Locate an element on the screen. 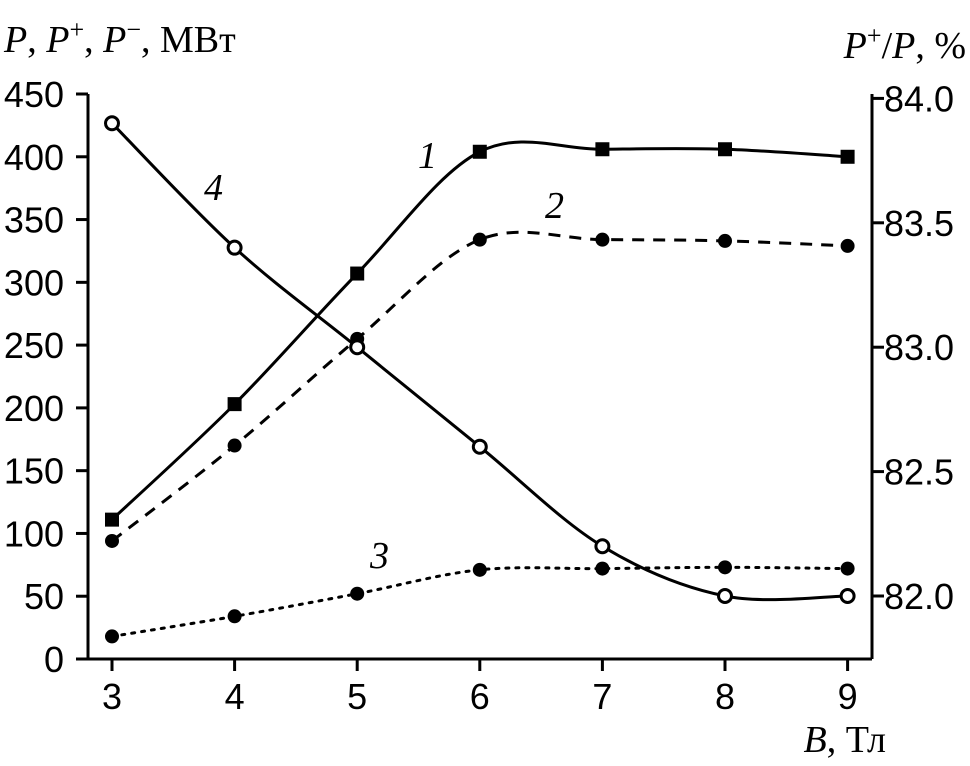  x-tick-label-4: 4 is located at coordinates (235, 696).